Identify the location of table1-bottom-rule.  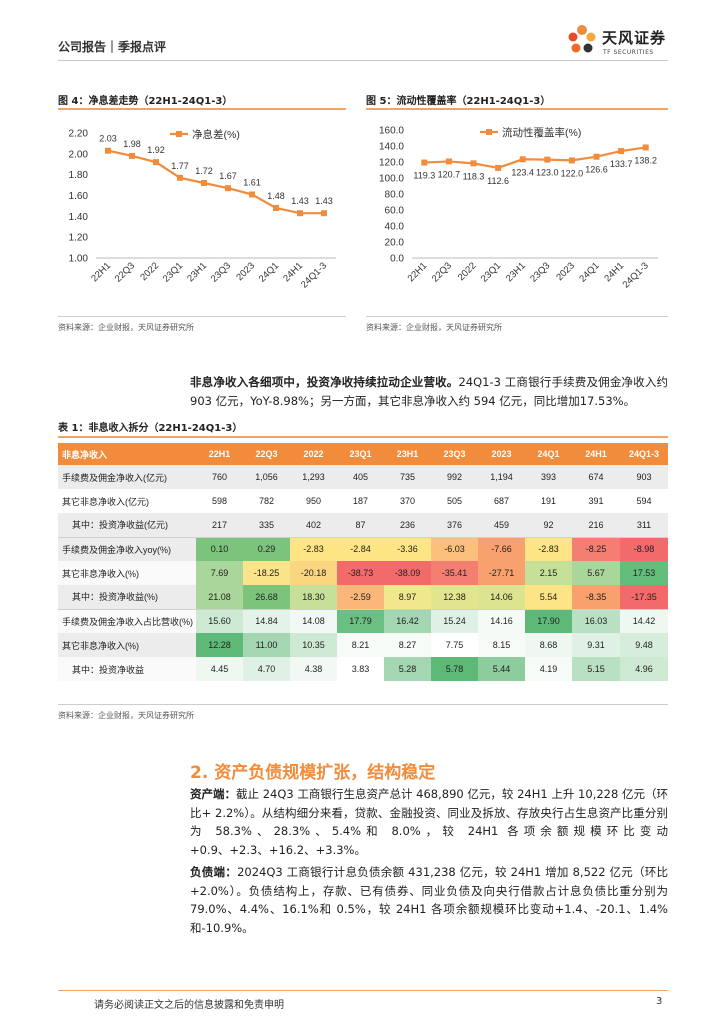
(363, 704).